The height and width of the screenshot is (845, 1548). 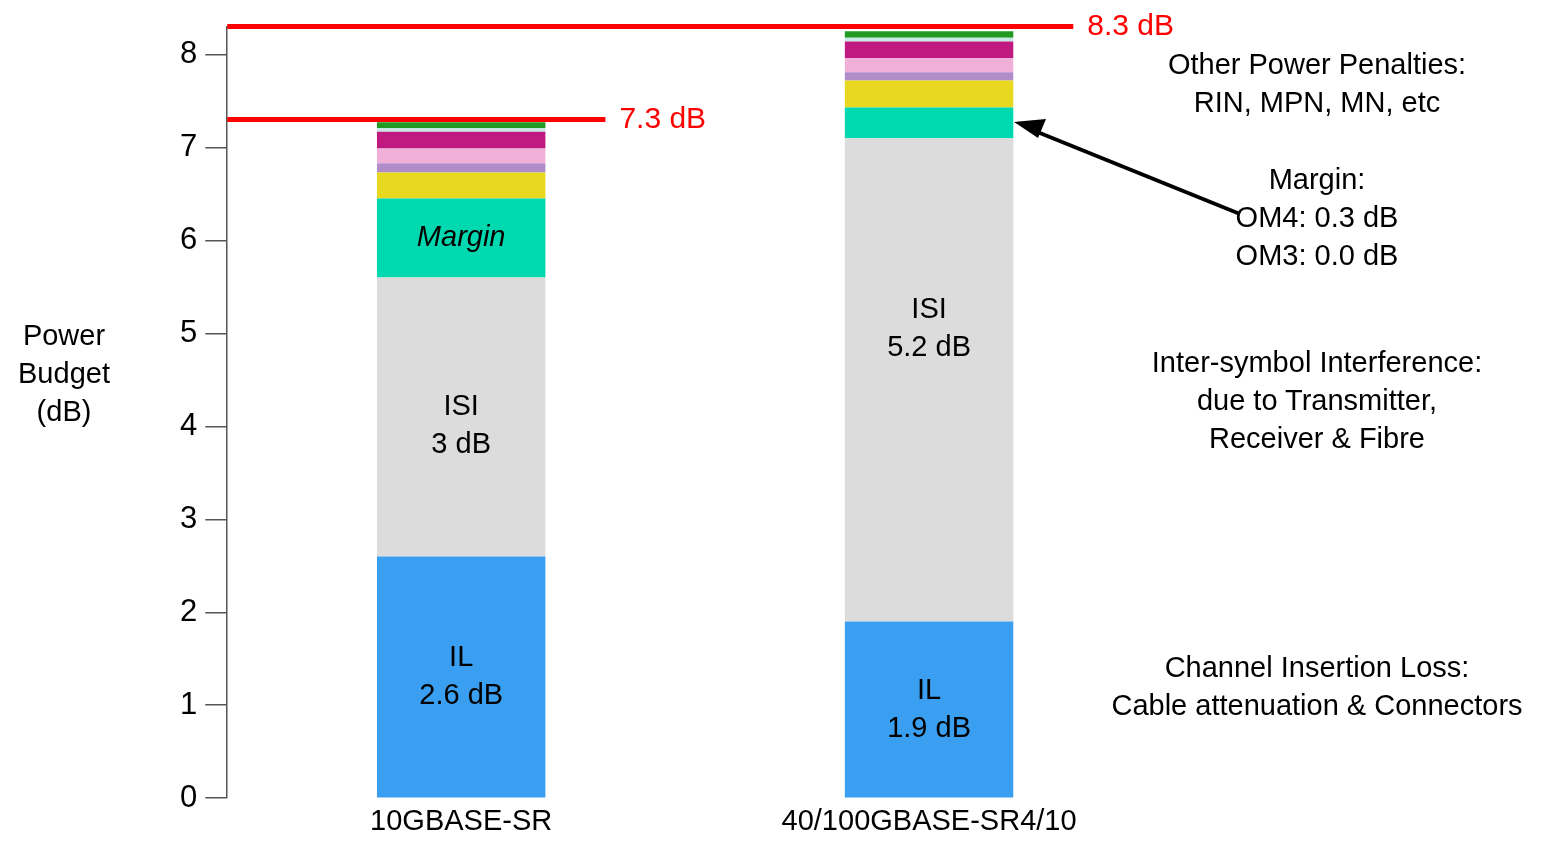 I want to click on text: Margin: OM4: 0.3 dB OM3: 0.0 dB, so click(x=1317, y=217).